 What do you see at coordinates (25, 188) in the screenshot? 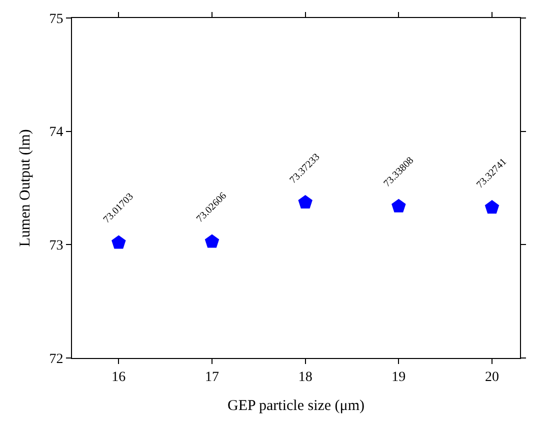
I see `y-axis-title: Lumen Output (lm)` at bounding box center [25, 188].